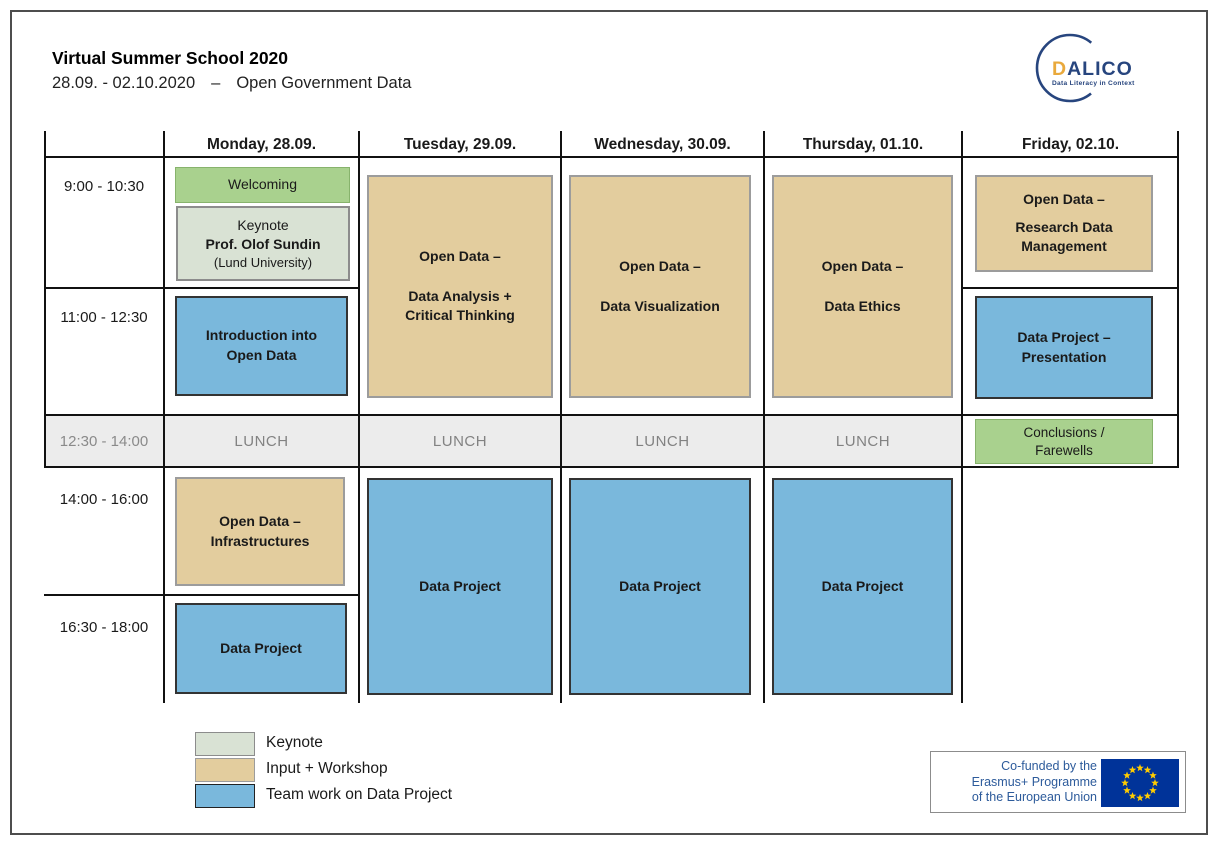 This screenshot has height=845, width=1218. I want to click on event-block-welcoming: Welcoming, so click(262, 185).